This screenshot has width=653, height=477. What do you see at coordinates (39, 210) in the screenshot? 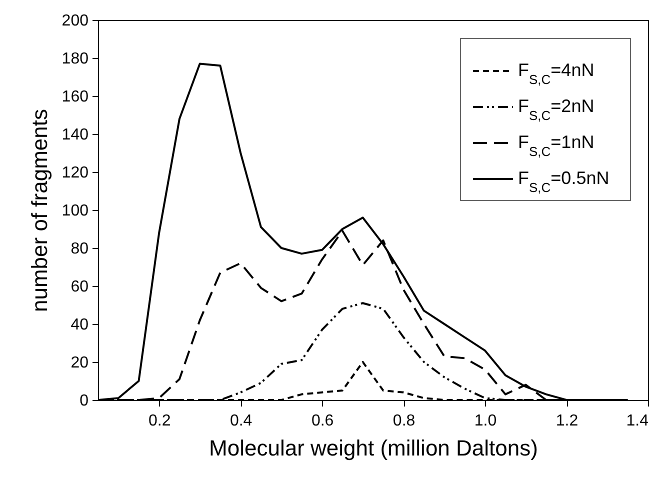
I see `y-axis-title: number of fragments` at bounding box center [39, 210].